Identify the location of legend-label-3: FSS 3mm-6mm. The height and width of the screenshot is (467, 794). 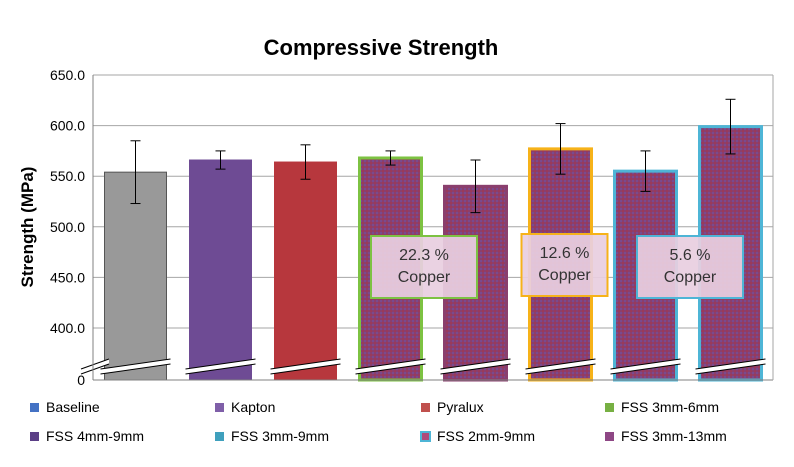
(670, 407).